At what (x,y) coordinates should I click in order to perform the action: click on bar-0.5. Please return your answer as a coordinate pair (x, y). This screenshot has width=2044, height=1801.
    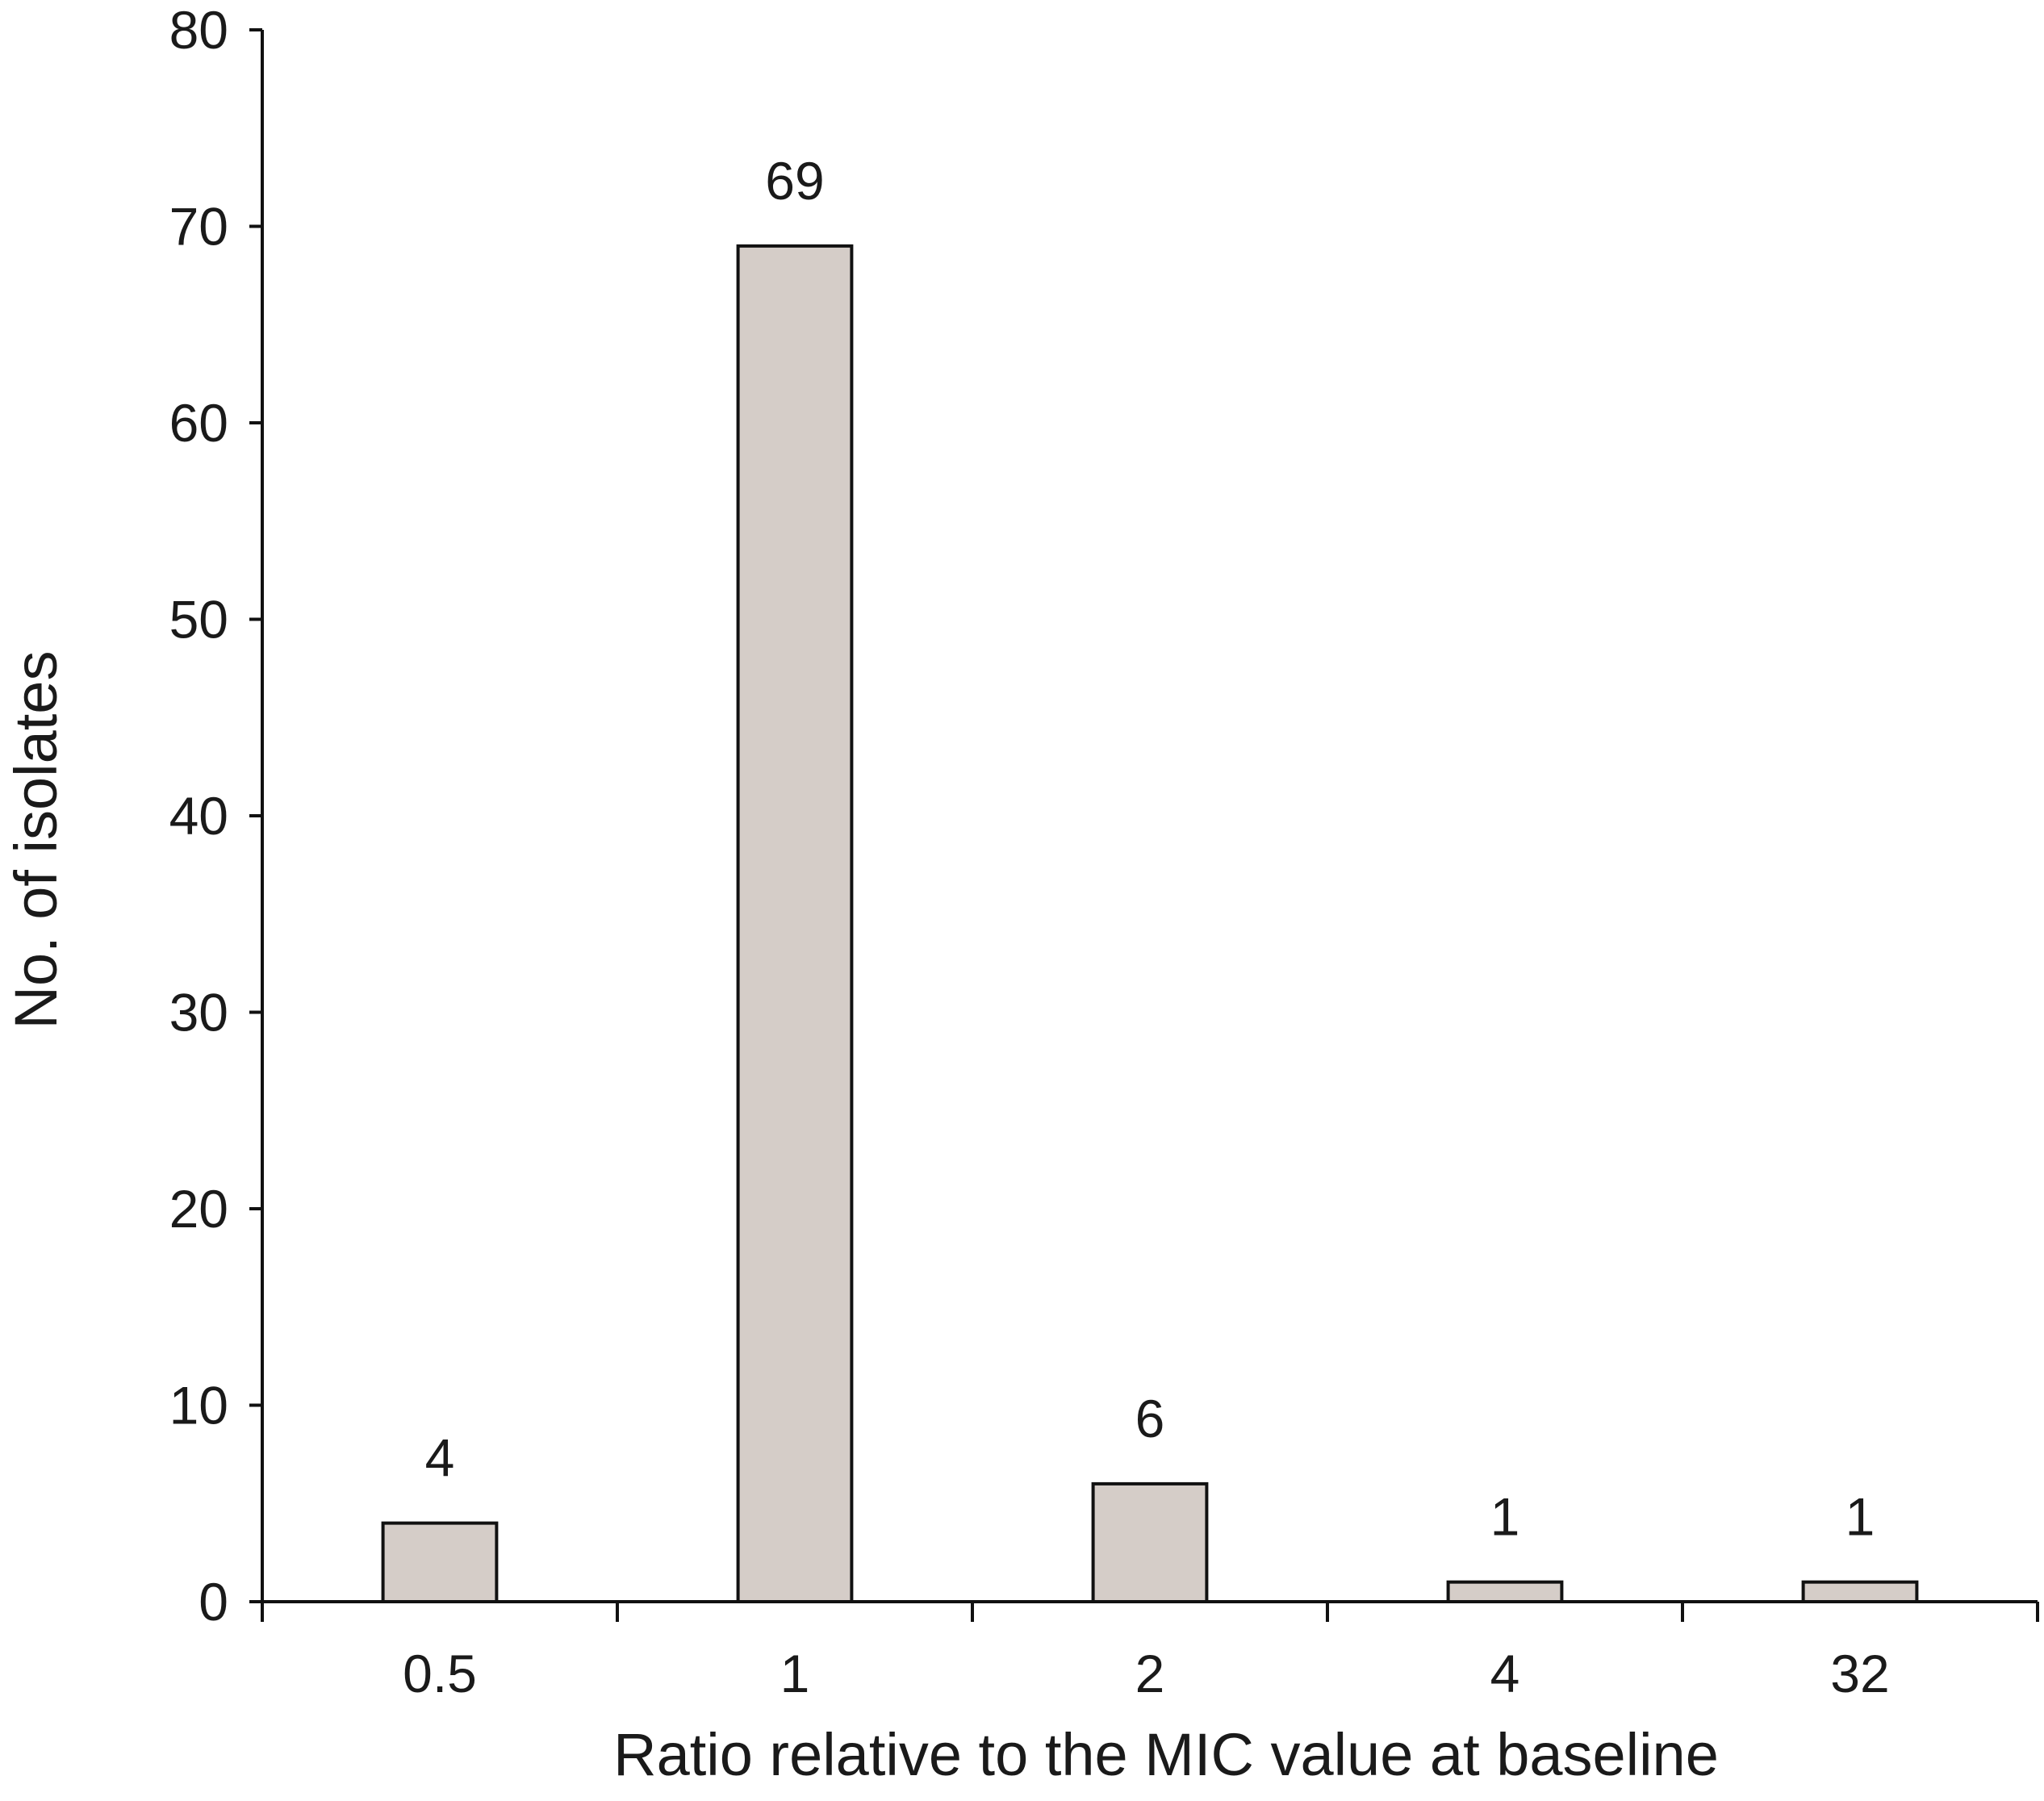
    Looking at the image, I should click on (440, 1562).